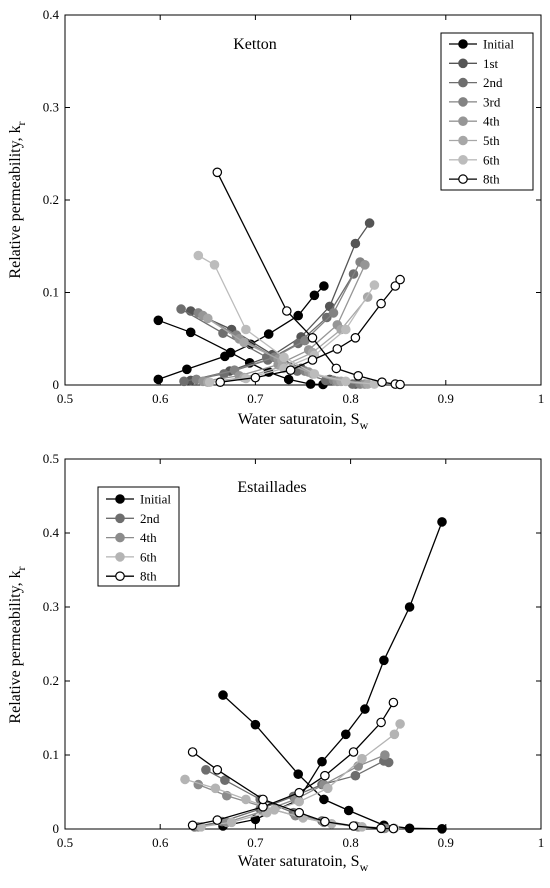  I want to click on legend-label-3rd: 3rd, so click(492, 101).